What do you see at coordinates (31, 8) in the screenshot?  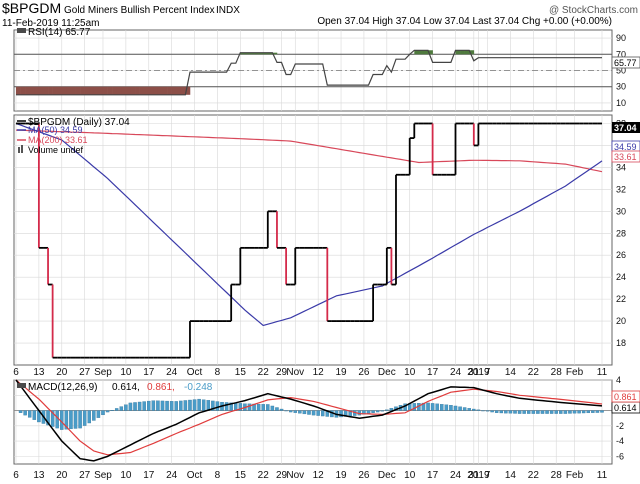 I see `symbol-title: $BPGDM` at bounding box center [31, 8].